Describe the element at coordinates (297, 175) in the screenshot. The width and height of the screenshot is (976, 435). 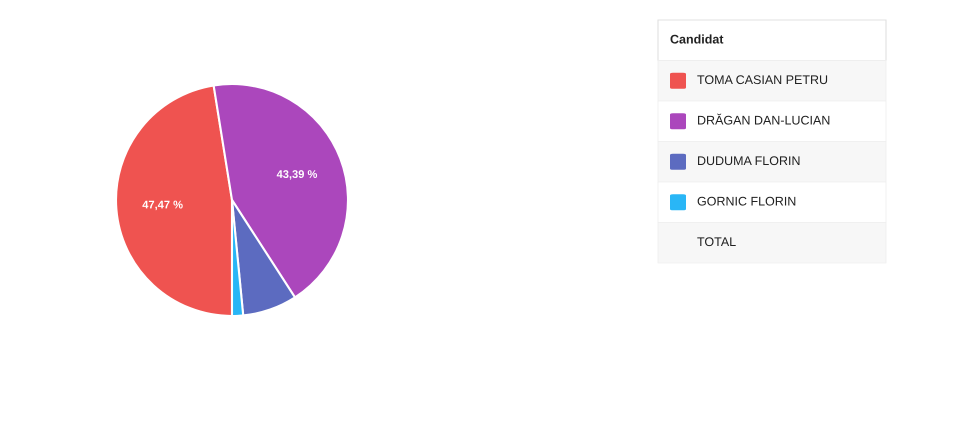
I see `data-label: 43,39 %` at that location.